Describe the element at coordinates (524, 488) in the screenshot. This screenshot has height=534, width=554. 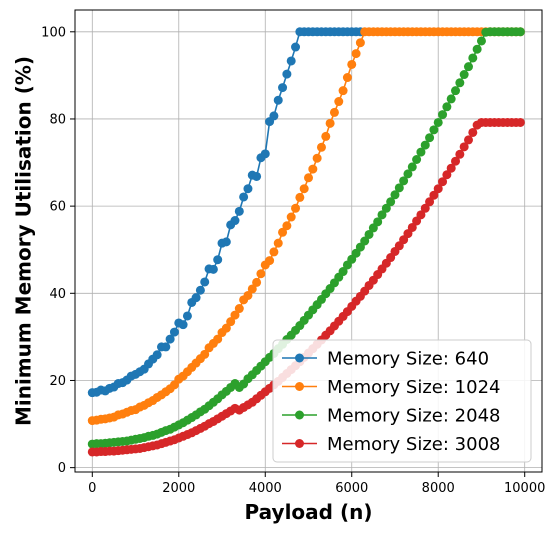
I see `x-tick-label: 10000` at that location.